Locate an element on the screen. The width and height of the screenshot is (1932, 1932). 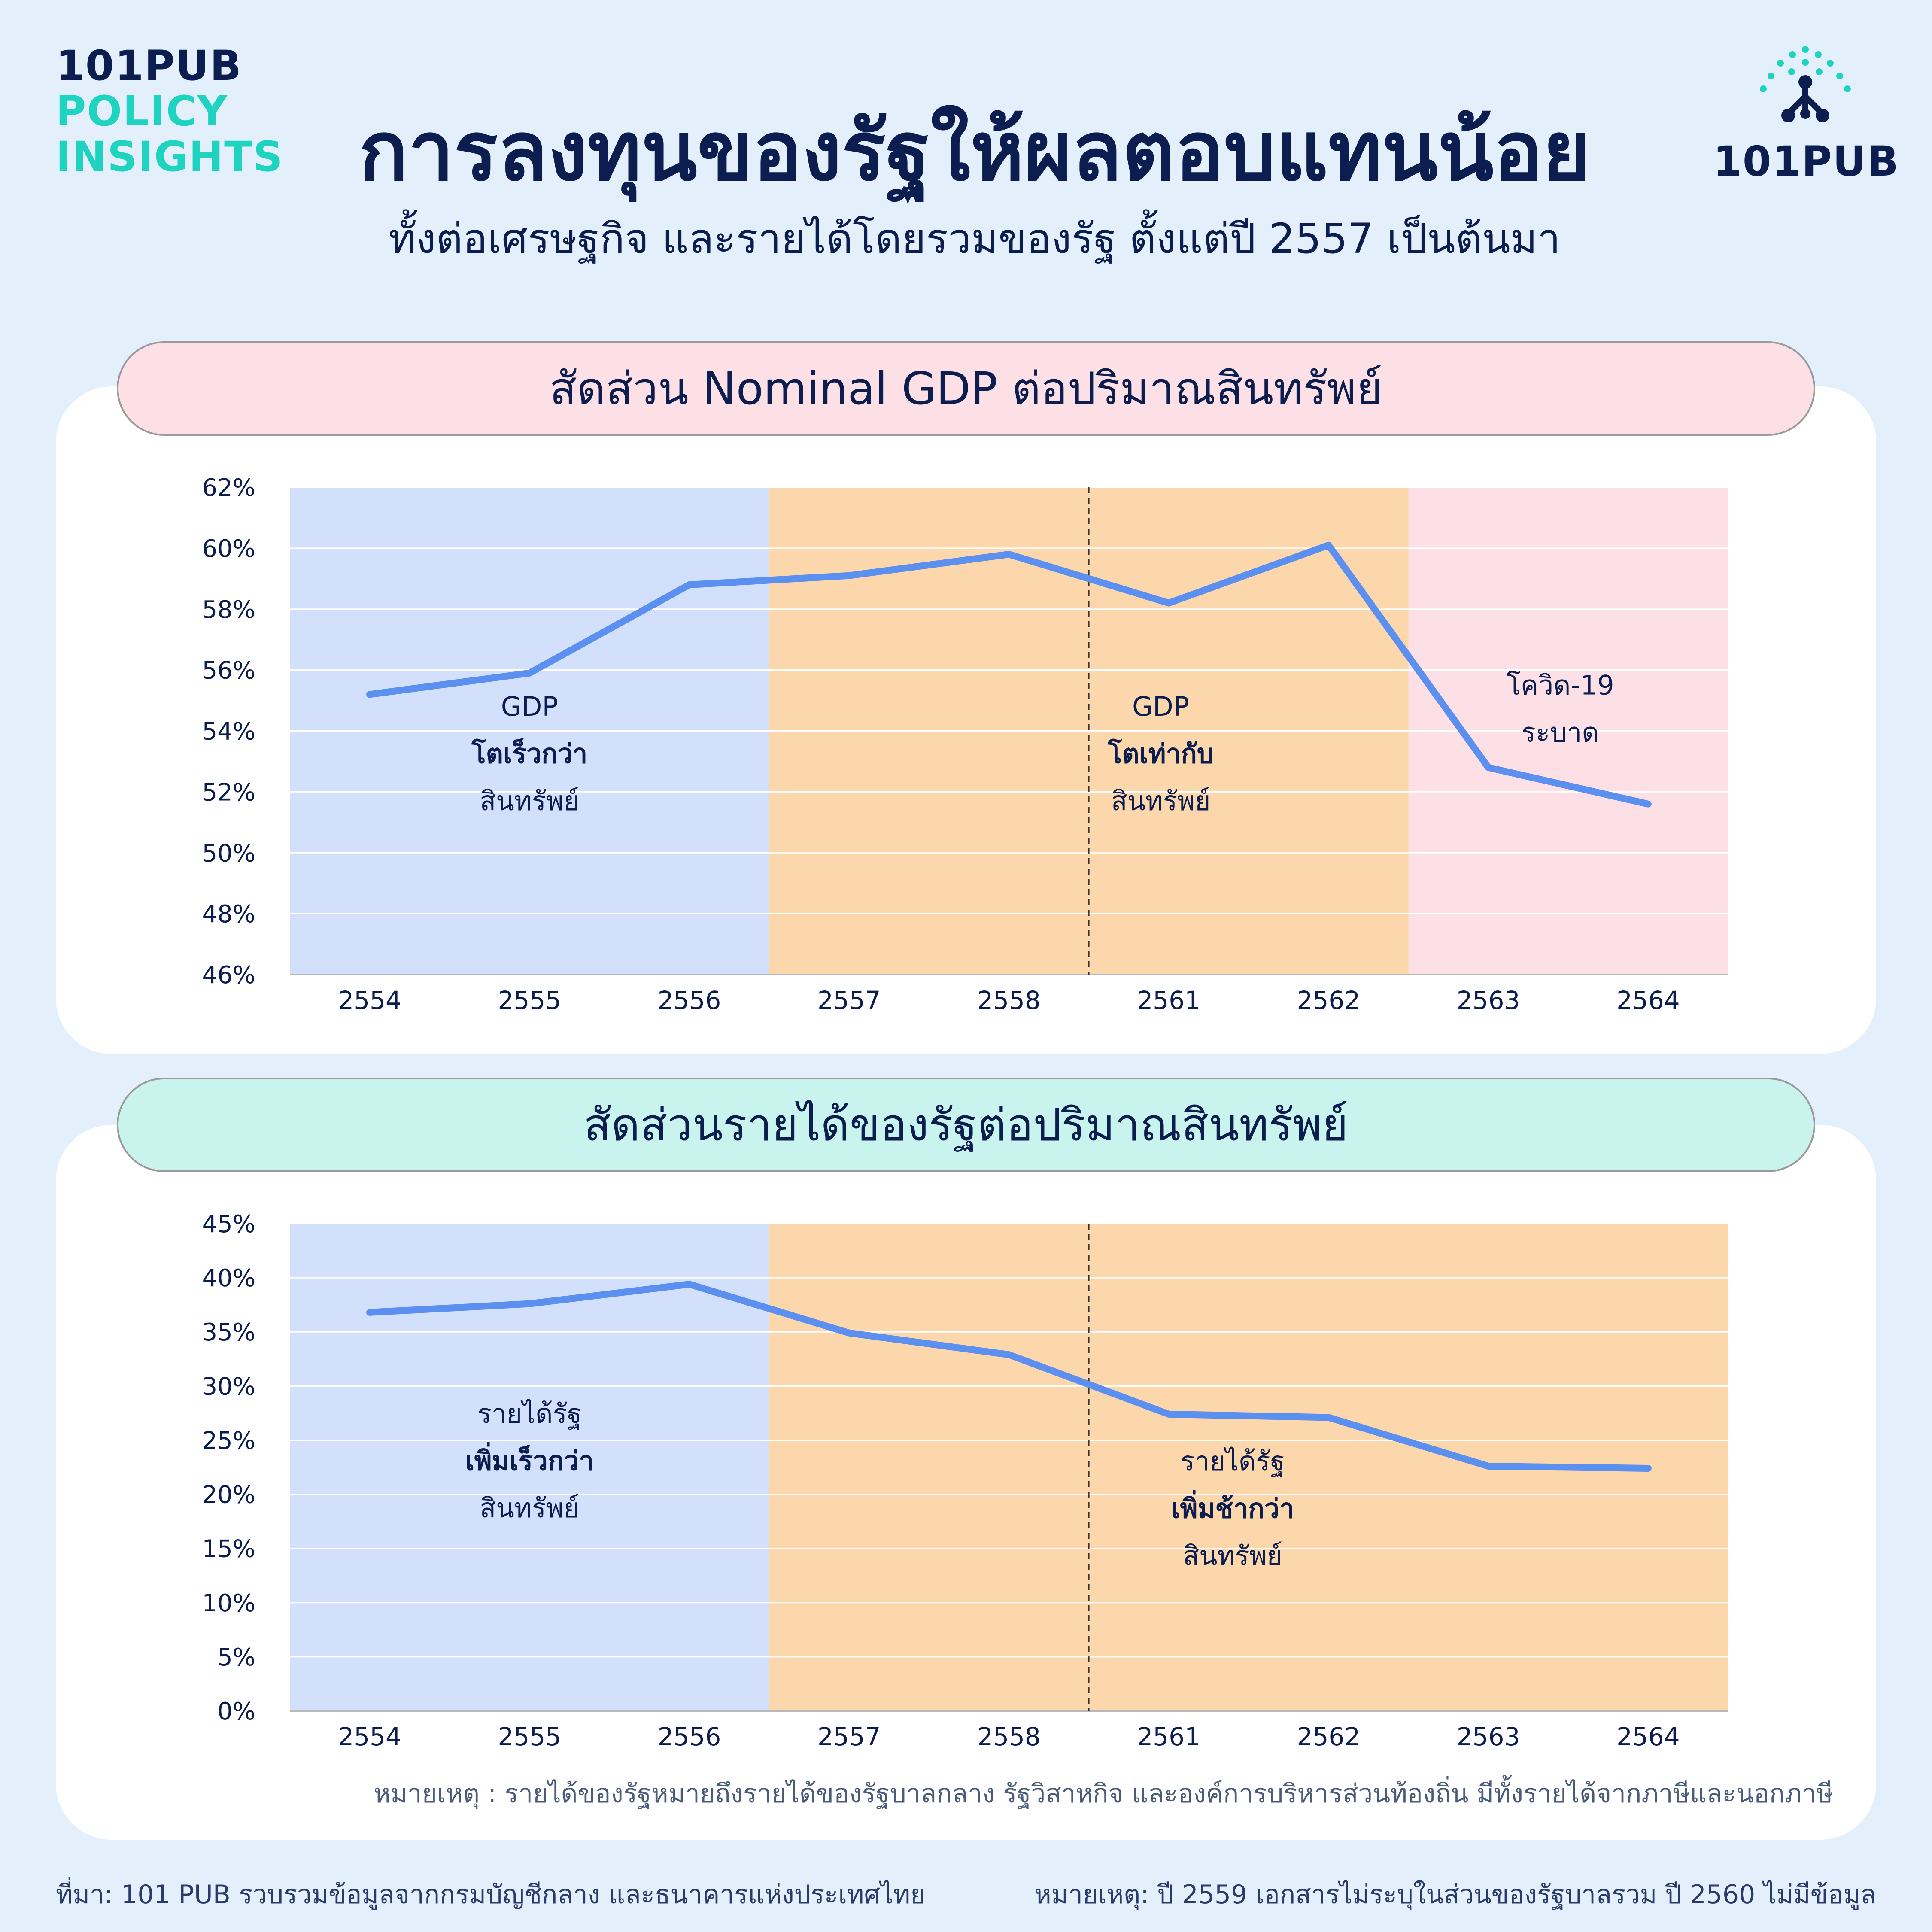
page-title: การลงทุนของรัฐให้ผลตอบแทนน้อย is located at coordinates (974, 151).